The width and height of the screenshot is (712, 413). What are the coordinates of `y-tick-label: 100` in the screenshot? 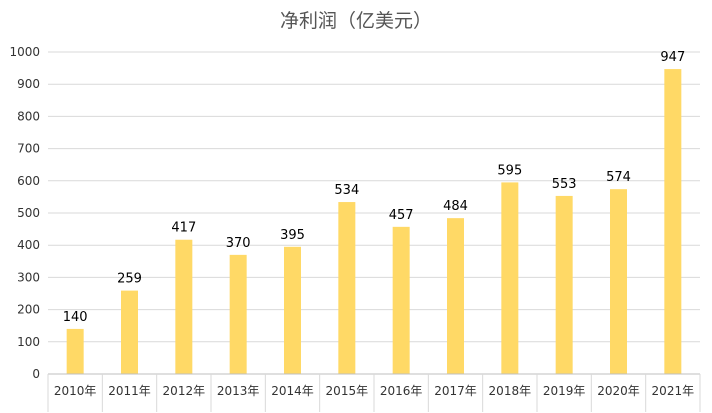 It's located at (28, 342).